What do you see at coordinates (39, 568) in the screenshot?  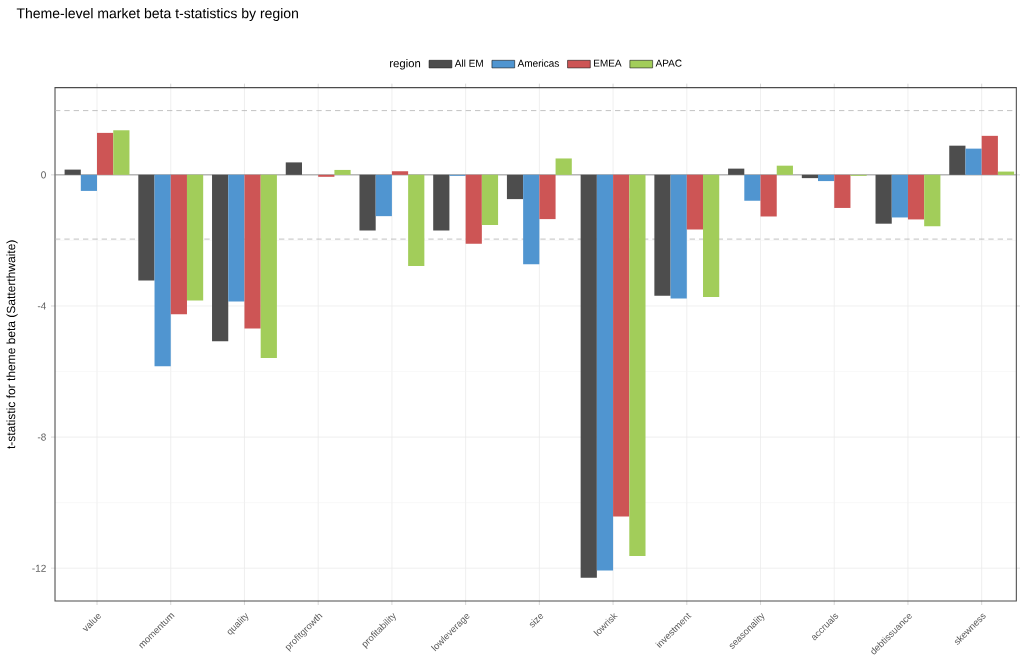 I see `y-tick-label: -12` at bounding box center [39, 568].